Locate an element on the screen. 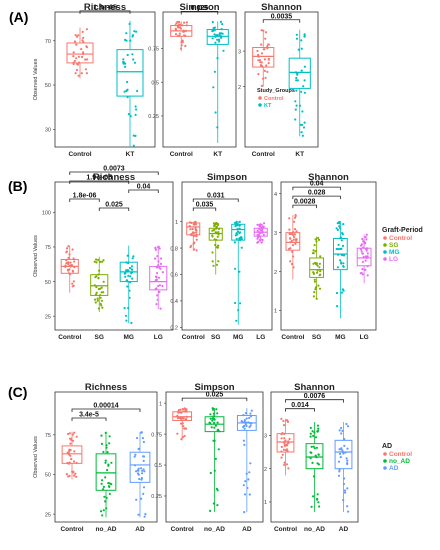 The image size is (440, 550). legend-entry: KT is located at coordinates (268, 106).